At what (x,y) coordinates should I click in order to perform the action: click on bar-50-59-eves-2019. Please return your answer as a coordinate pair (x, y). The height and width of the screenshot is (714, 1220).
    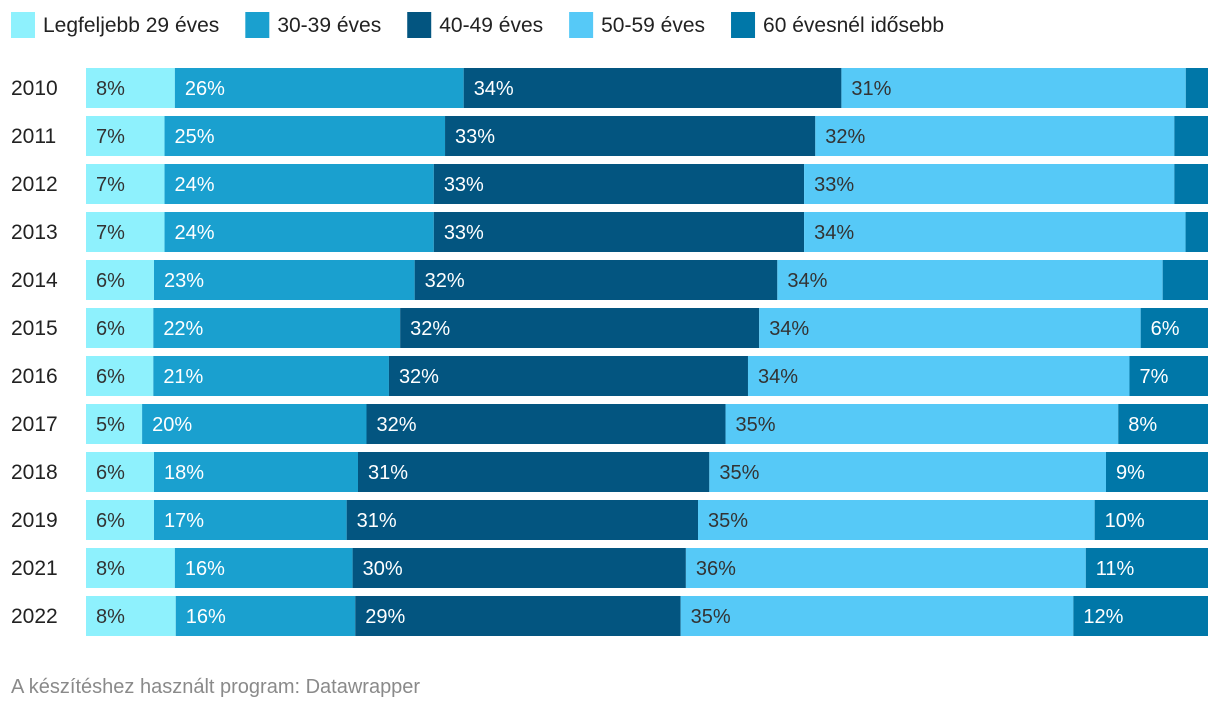
    Looking at the image, I should click on (896, 520).